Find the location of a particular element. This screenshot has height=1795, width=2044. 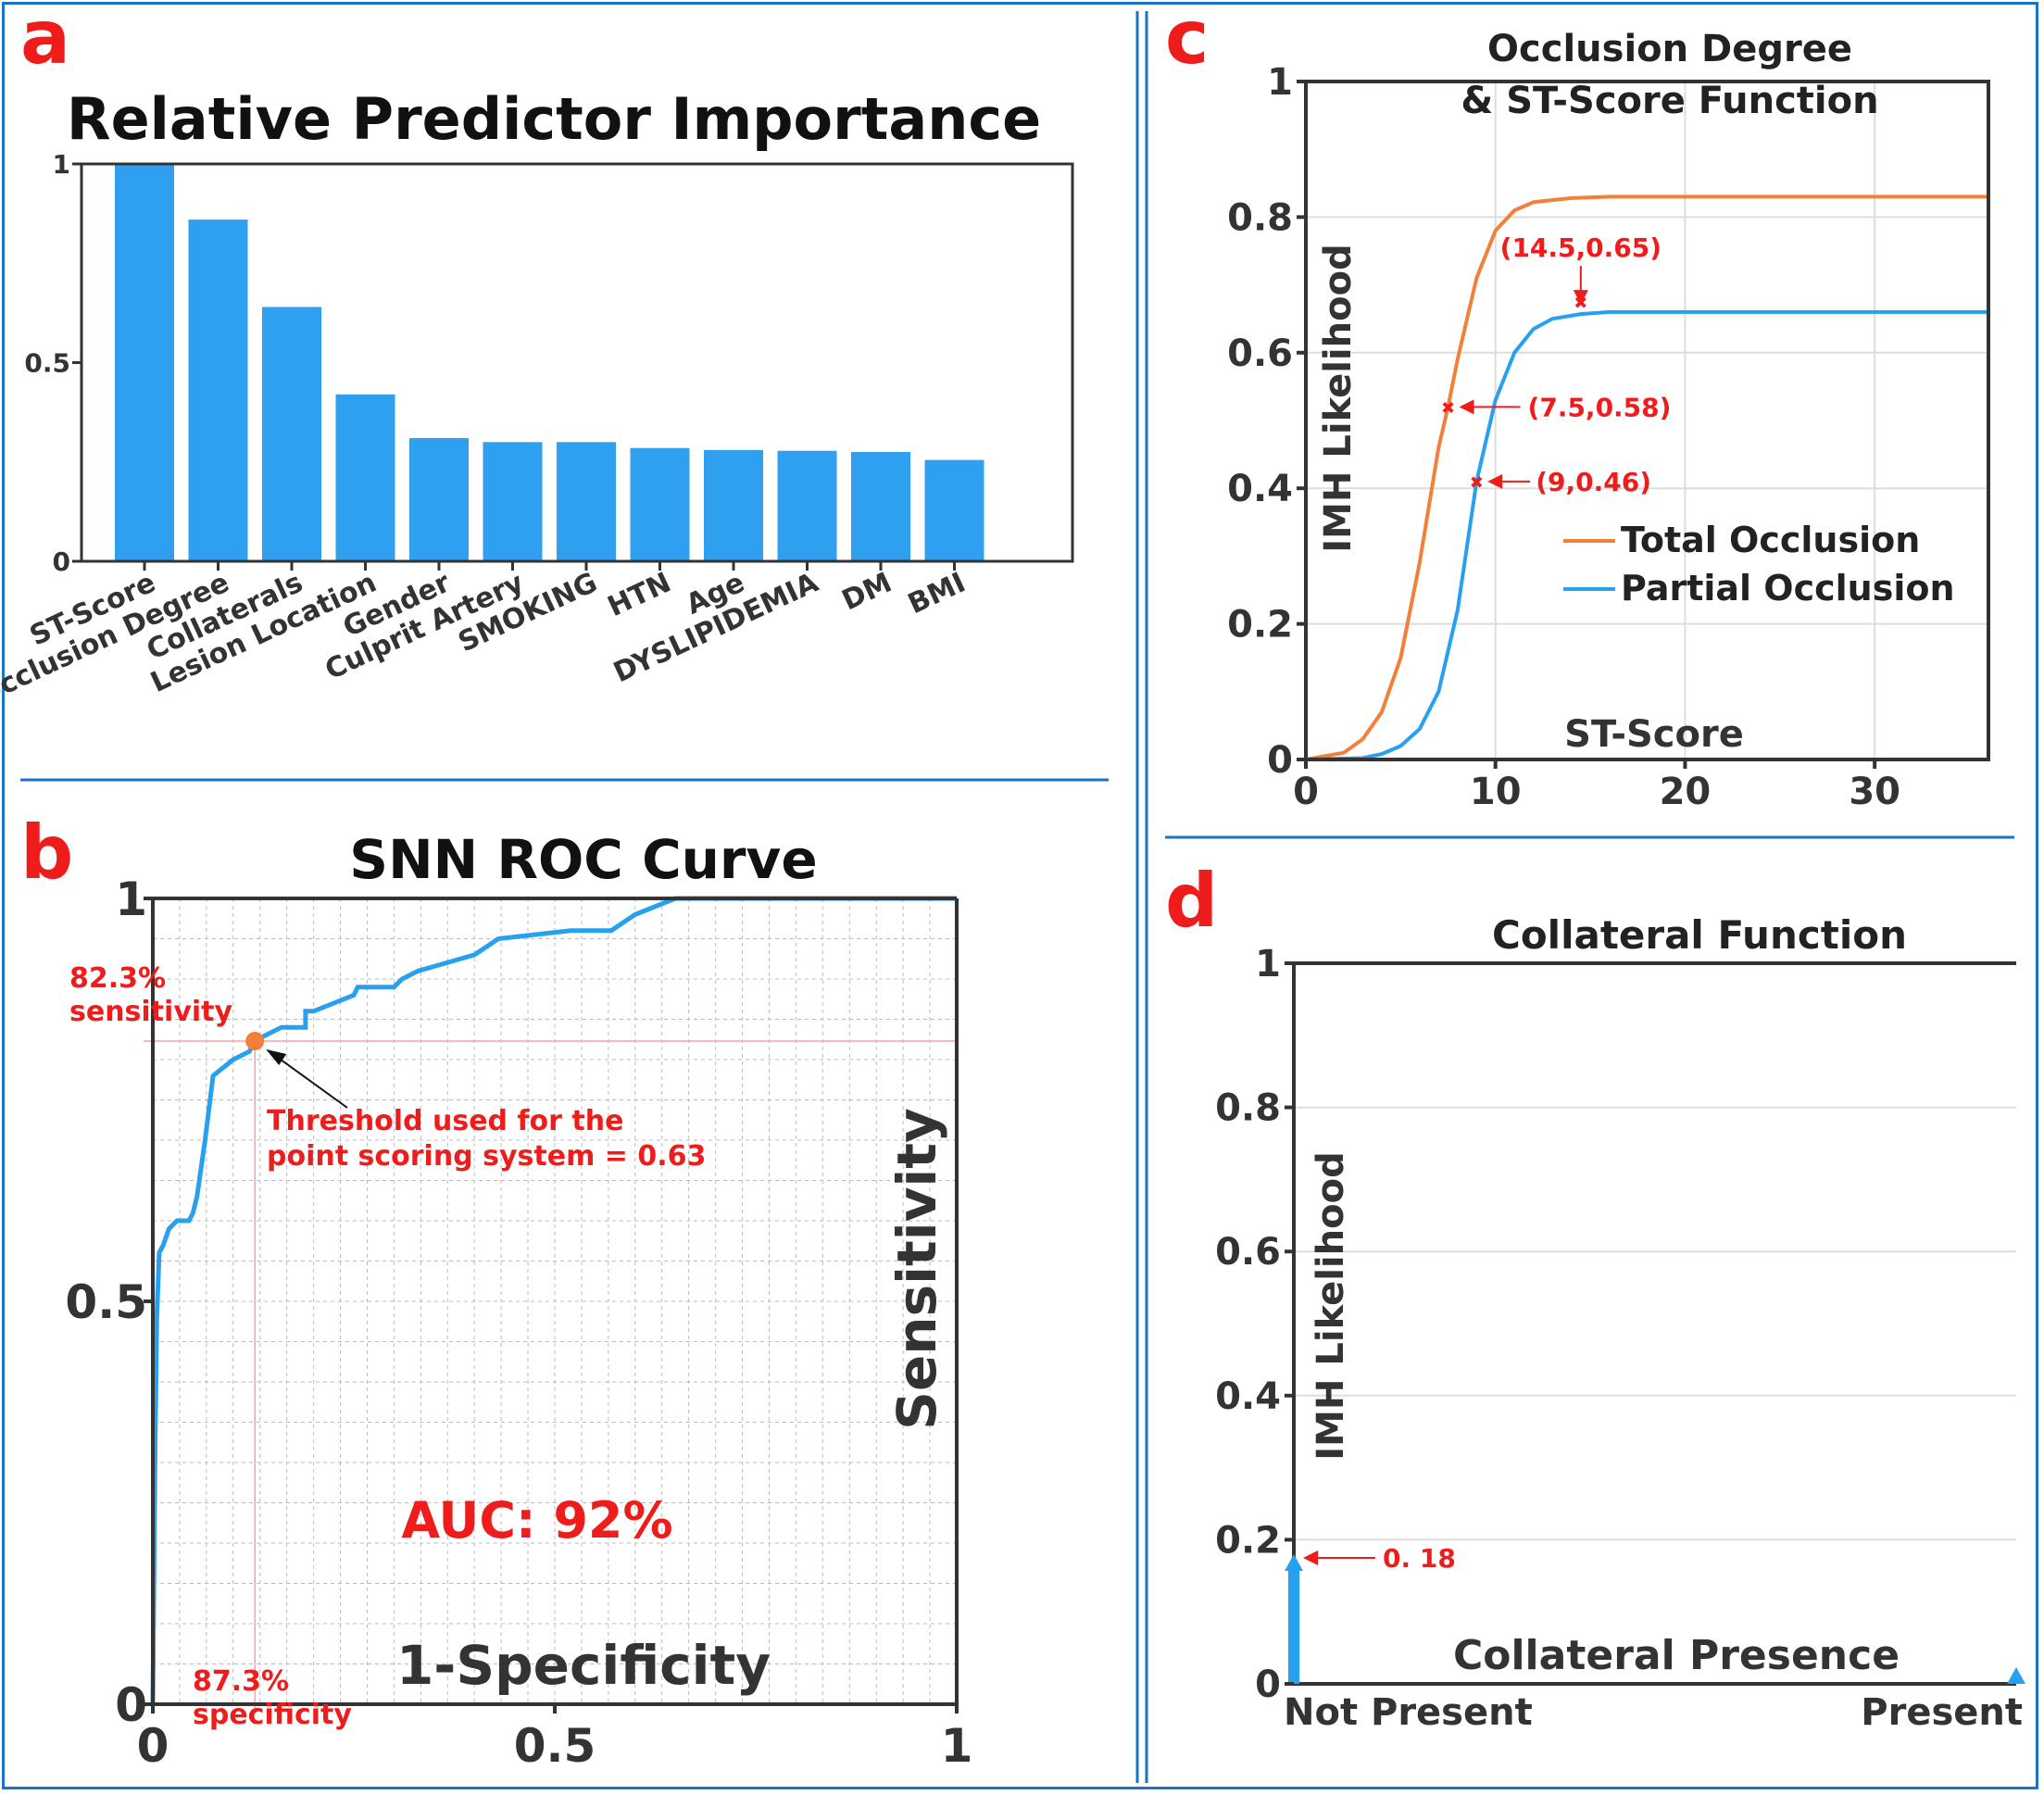

x-tick-label: Not Present is located at coordinates (1408, 1713).